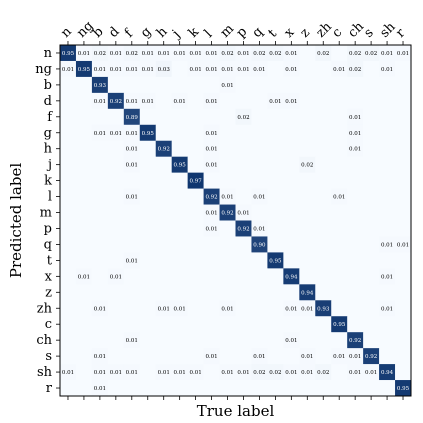  Describe the element at coordinates (16, 220) in the screenshot. I see `y-axis-title: Predicted label` at that location.